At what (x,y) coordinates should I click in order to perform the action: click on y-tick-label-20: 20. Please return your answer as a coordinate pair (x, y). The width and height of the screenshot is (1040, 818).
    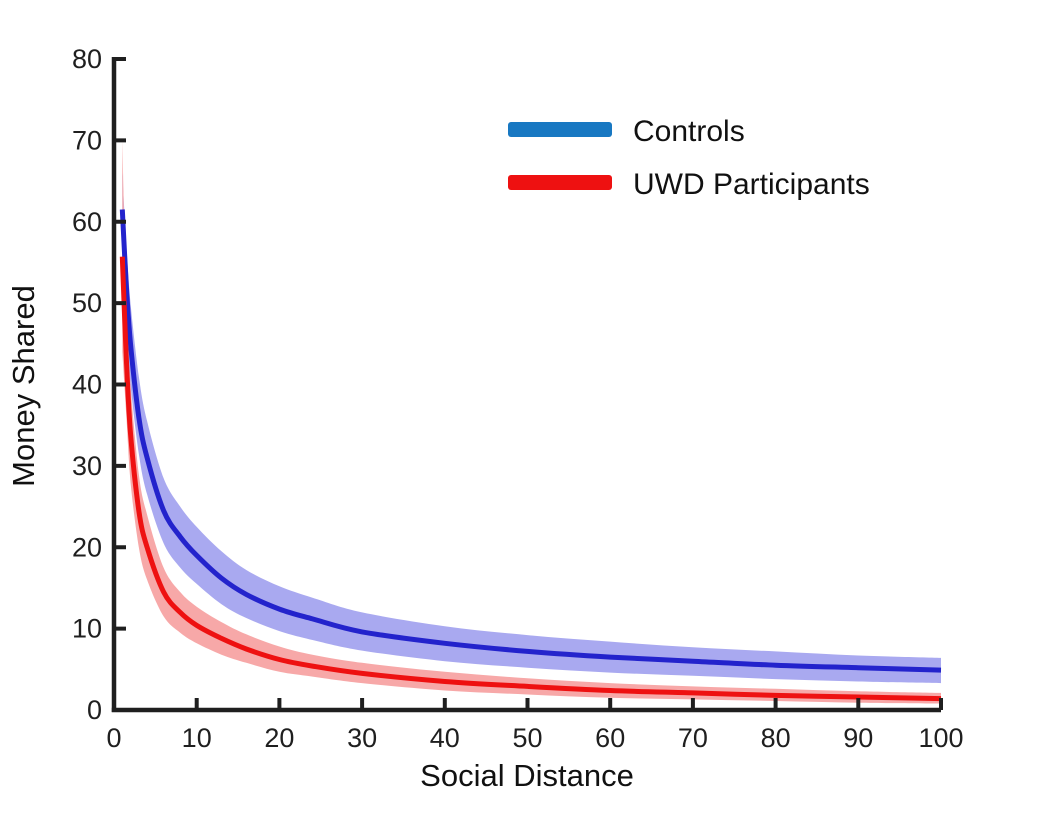
    Looking at the image, I should click on (87, 547).